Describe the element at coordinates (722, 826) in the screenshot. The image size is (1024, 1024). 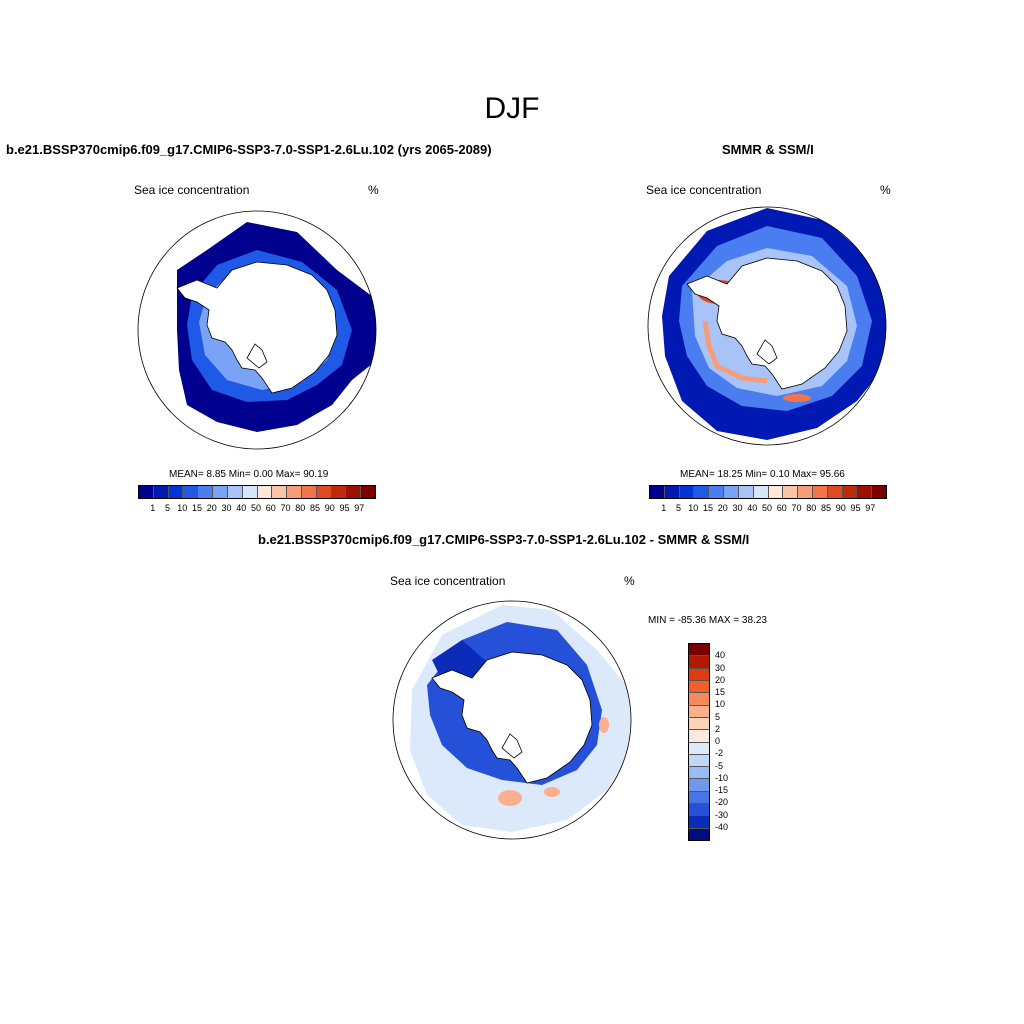
I see `colorbar-tick-label: -40` at that location.